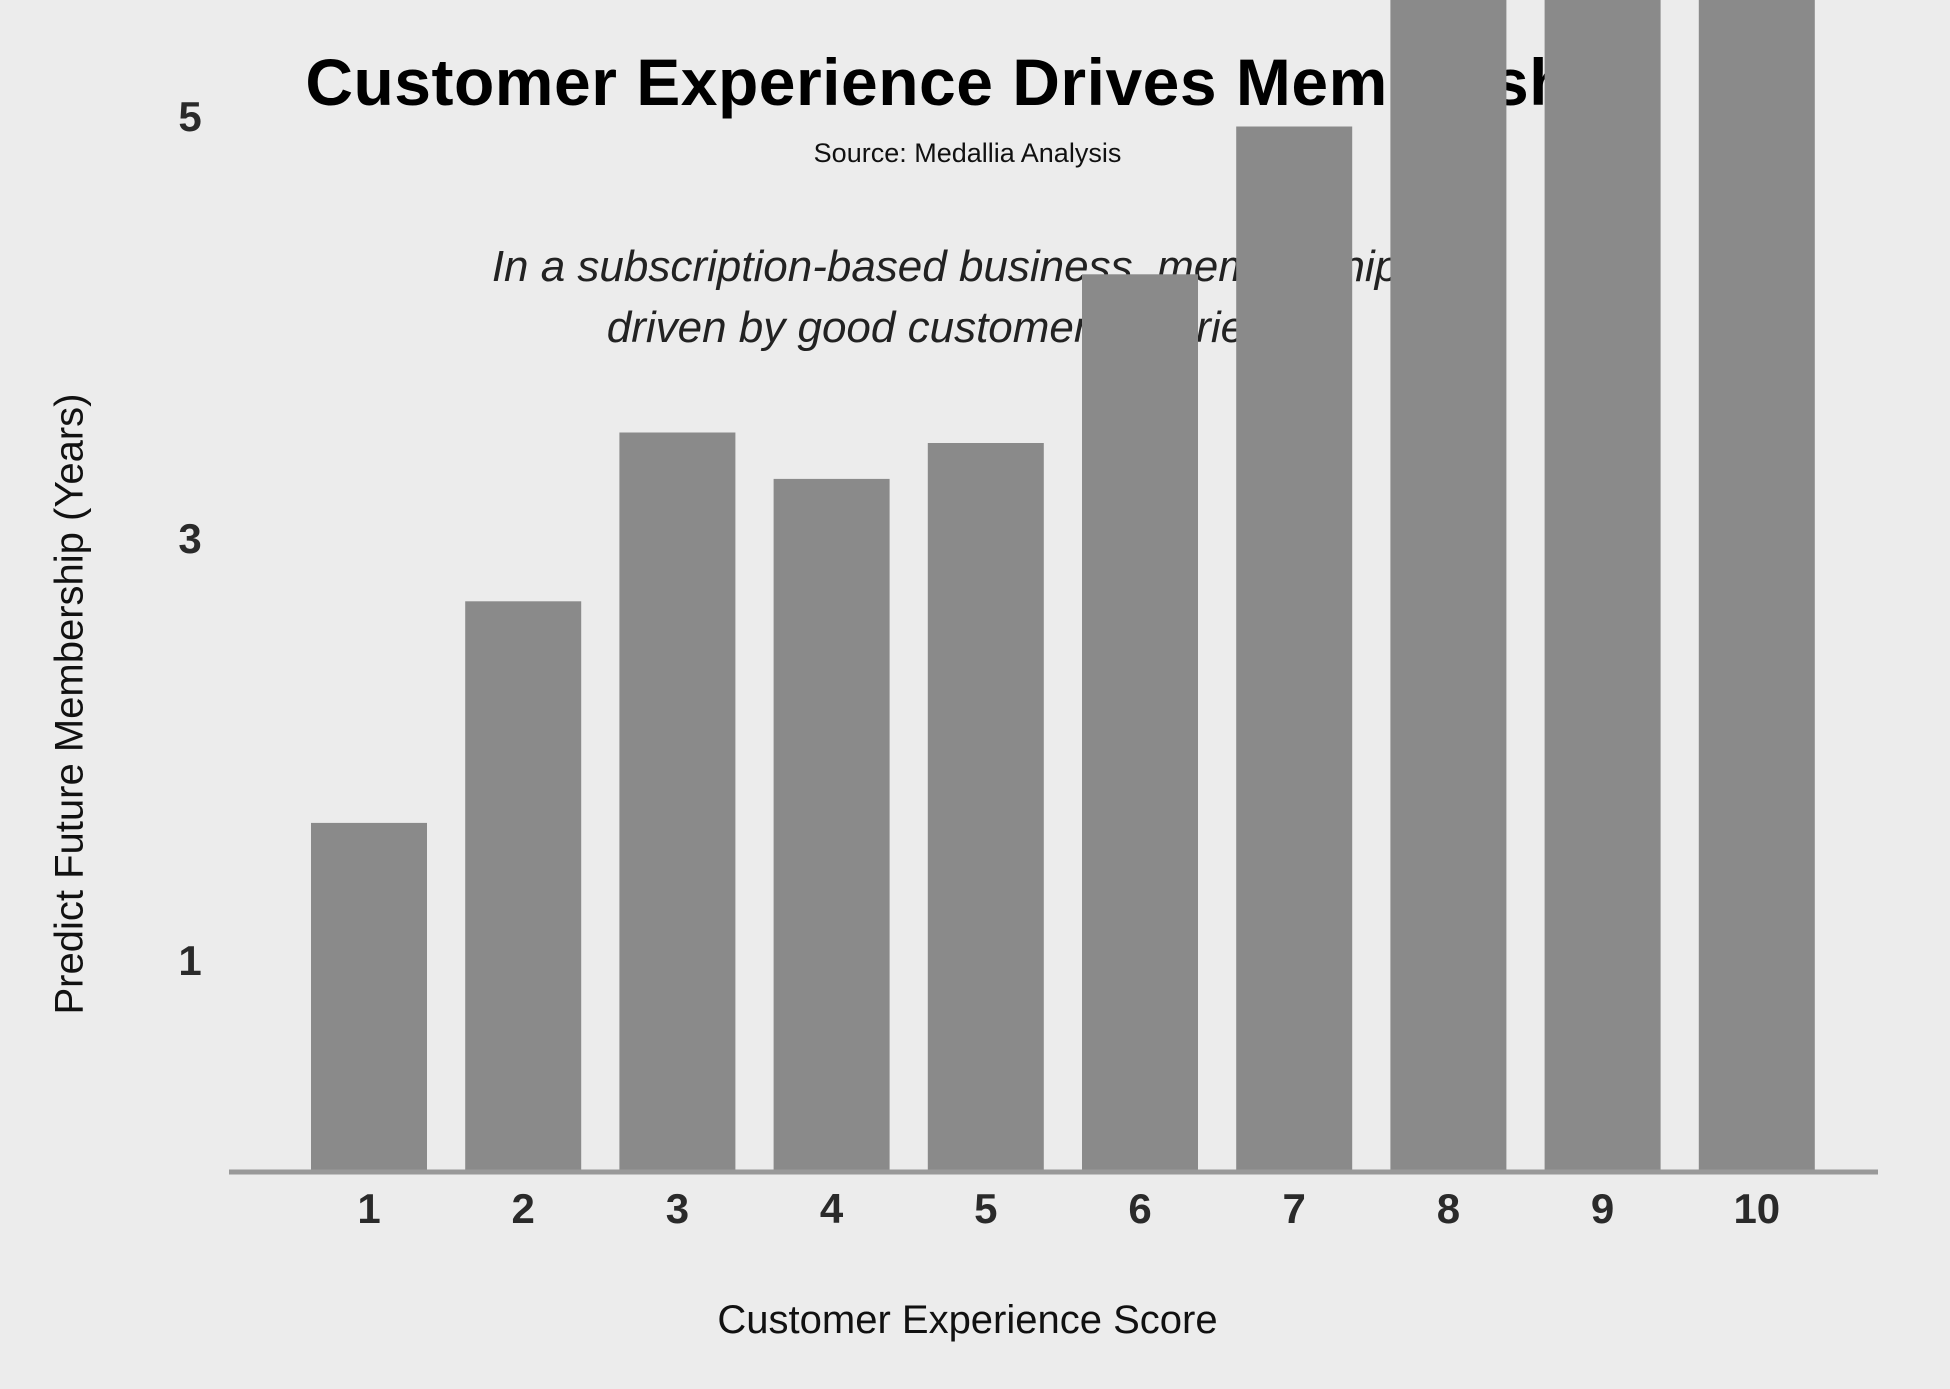  Describe the element at coordinates (1756, 1208) in the screenshot. I see `x-tick-label: 10` at that location.